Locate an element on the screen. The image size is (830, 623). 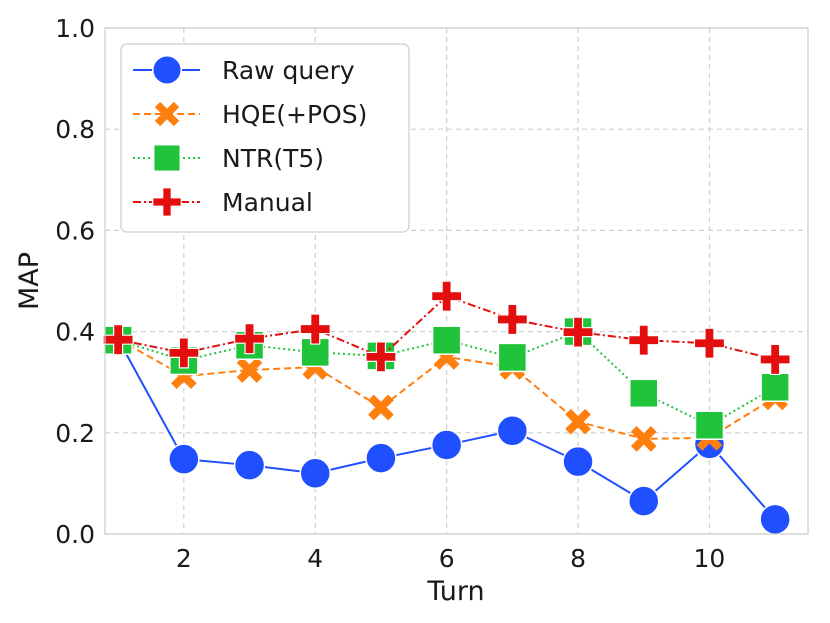
legend-item: Raw query is located at coordinates (244, 70).